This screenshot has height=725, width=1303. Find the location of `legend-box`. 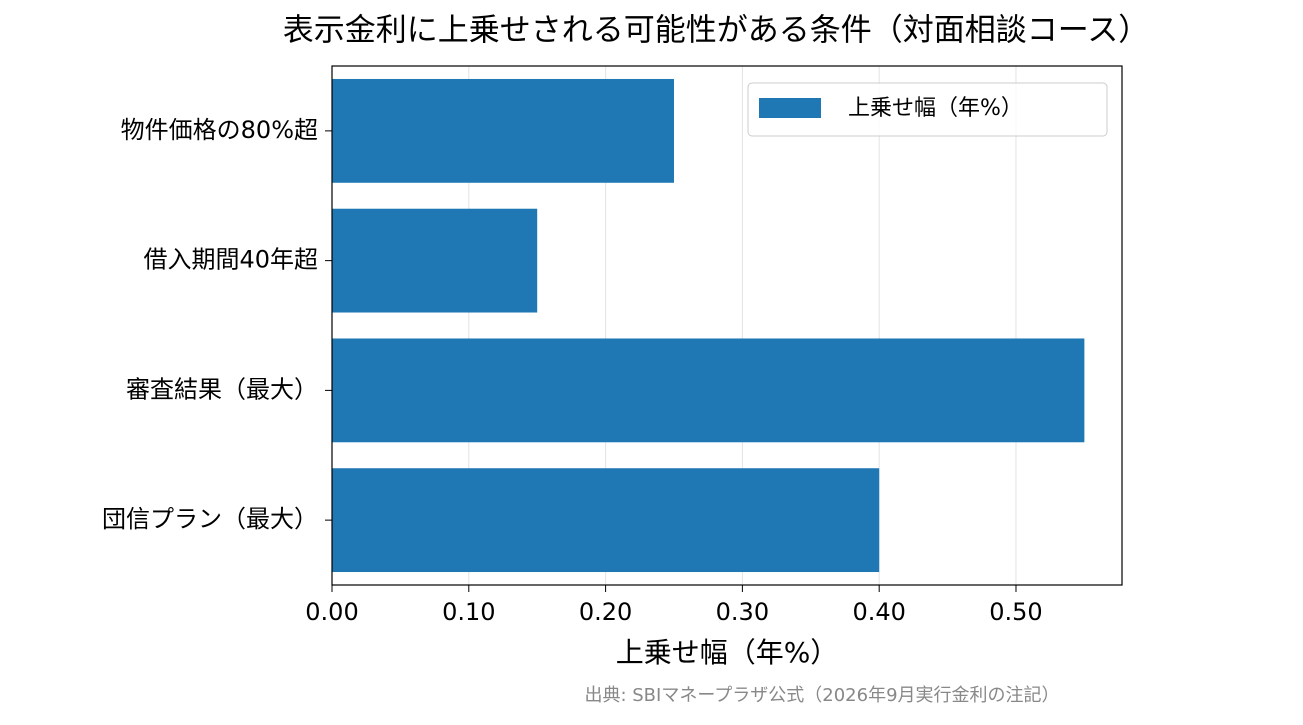

legend-box is located at coordinates (927, 109).